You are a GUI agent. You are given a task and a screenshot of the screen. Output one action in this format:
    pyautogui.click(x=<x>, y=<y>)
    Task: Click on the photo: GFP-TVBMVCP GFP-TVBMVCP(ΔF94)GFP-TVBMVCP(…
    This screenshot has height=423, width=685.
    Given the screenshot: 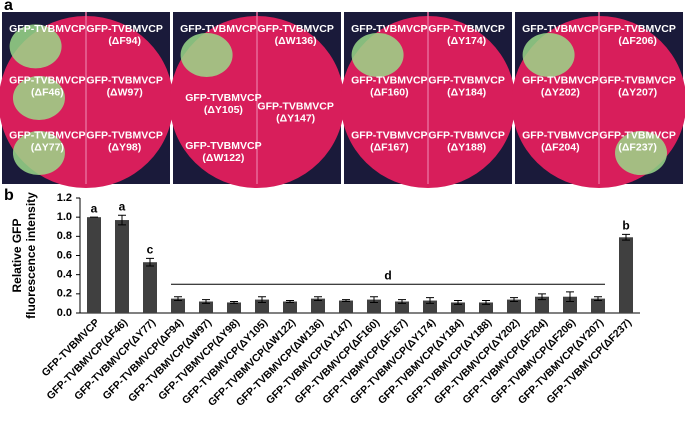 What is the action you would take?
    pyautogui.click(x=87, y=100)
    